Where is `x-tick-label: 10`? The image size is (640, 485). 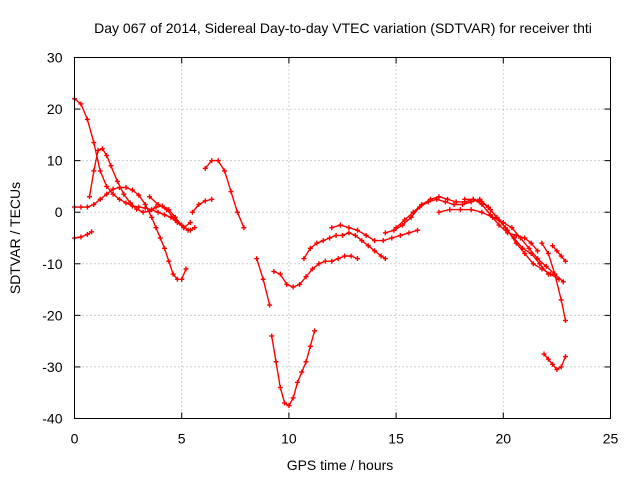 x-tick-label: 10 is located at coordinates (289, 439).